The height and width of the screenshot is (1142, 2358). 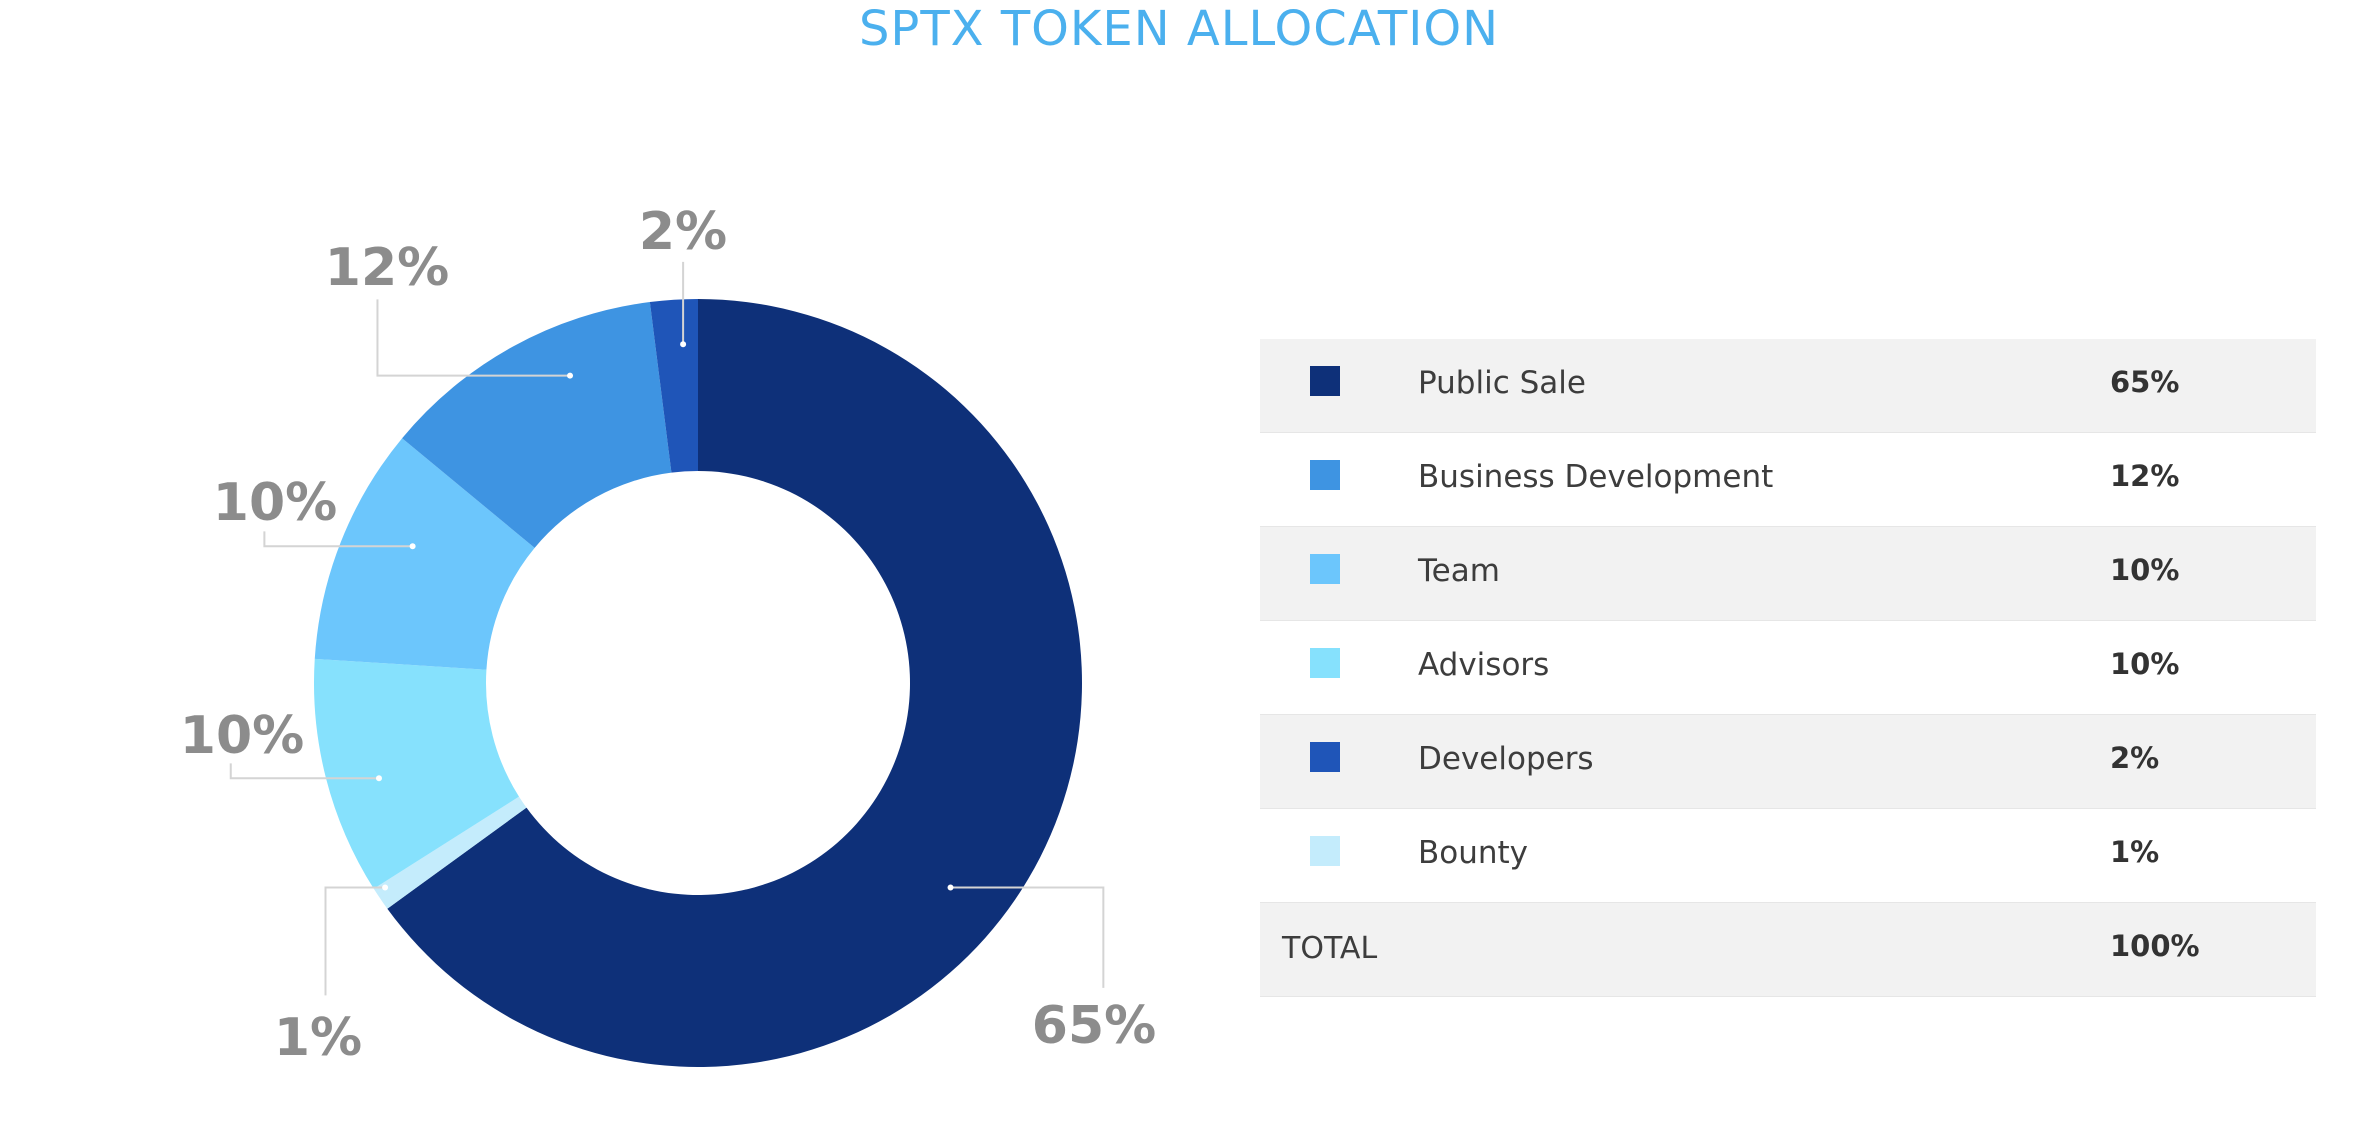 What do you see at coordinates (2145, 382) in the screenshot?
I see `row-value: 65%` at bounding box center [2145, 382].